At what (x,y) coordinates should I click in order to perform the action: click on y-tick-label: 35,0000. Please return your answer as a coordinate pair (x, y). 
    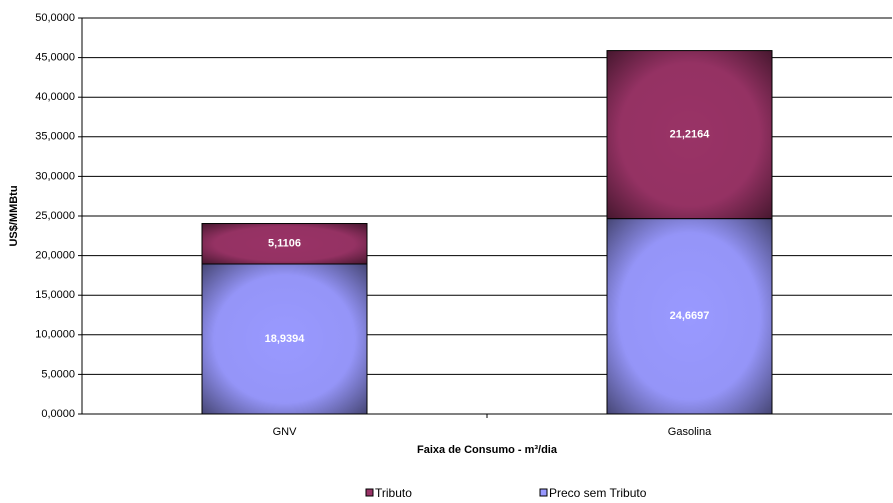
    Looking at the image, I should click on (55, 137).